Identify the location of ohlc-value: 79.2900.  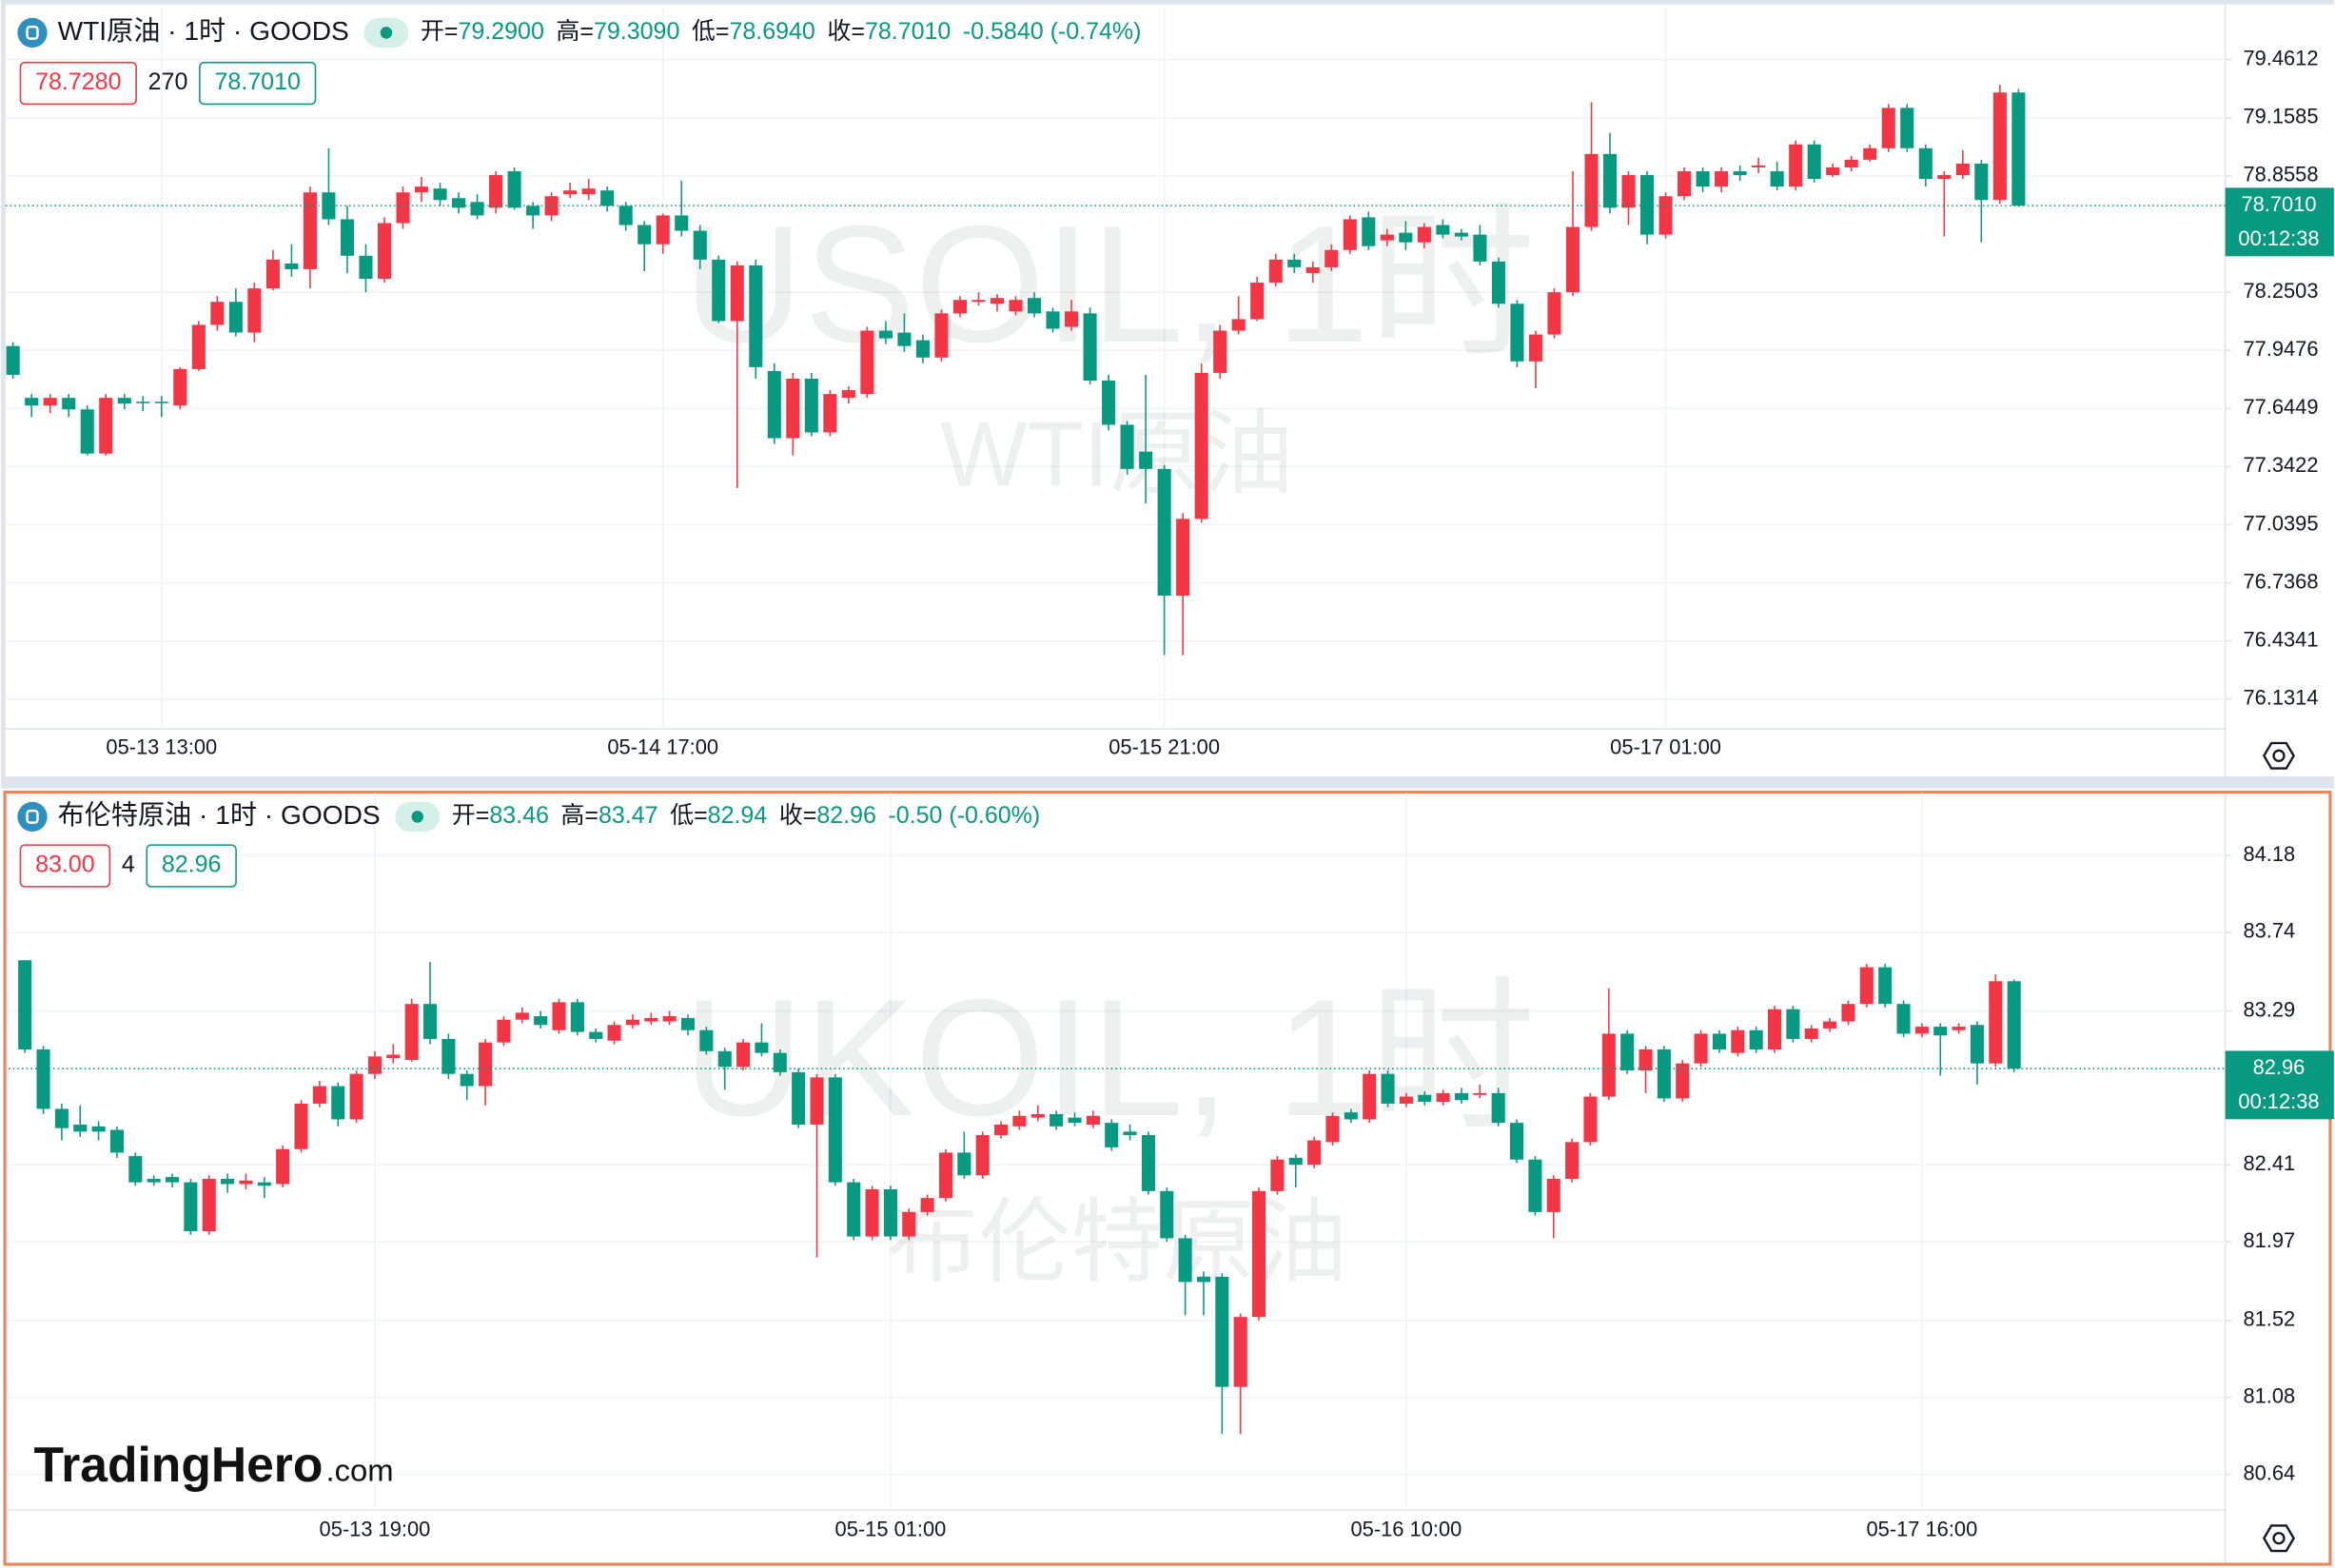
(500, 31).